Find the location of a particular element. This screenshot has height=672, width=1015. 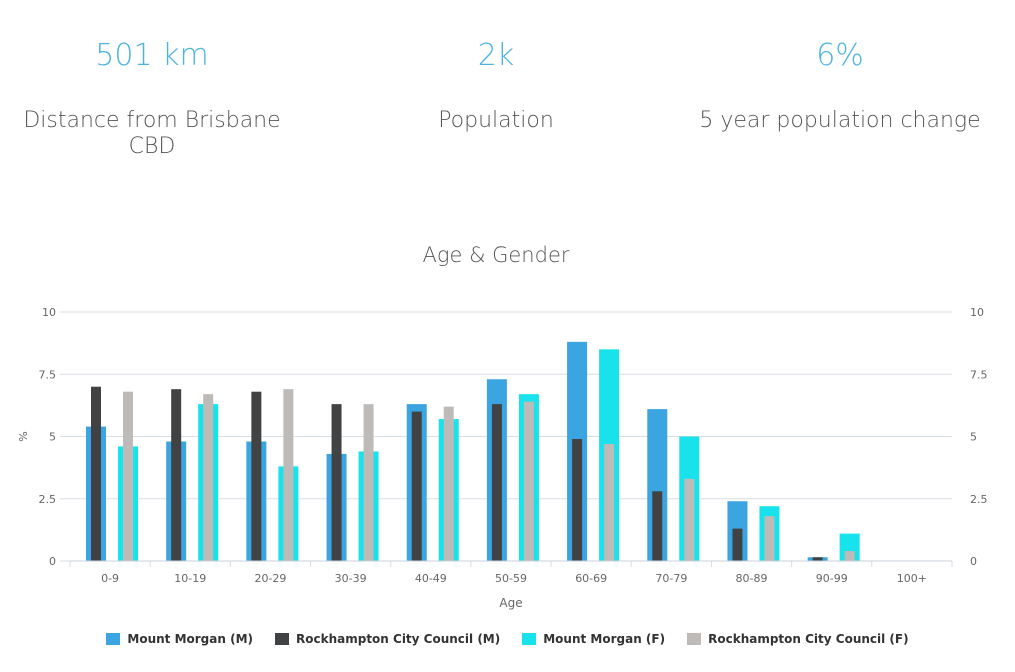

stat-distance-label: Distance from Brisbane CBD is located at coordinates (152, 133).